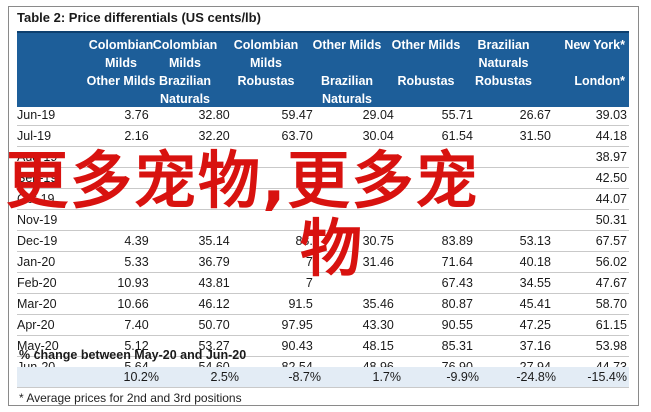 The width and height of the screenshot is (651, 412). What do you see at coordinates (589, 178) in the screenshot?
I see `table-cell: 42.50` at bounding box center [589, 178].